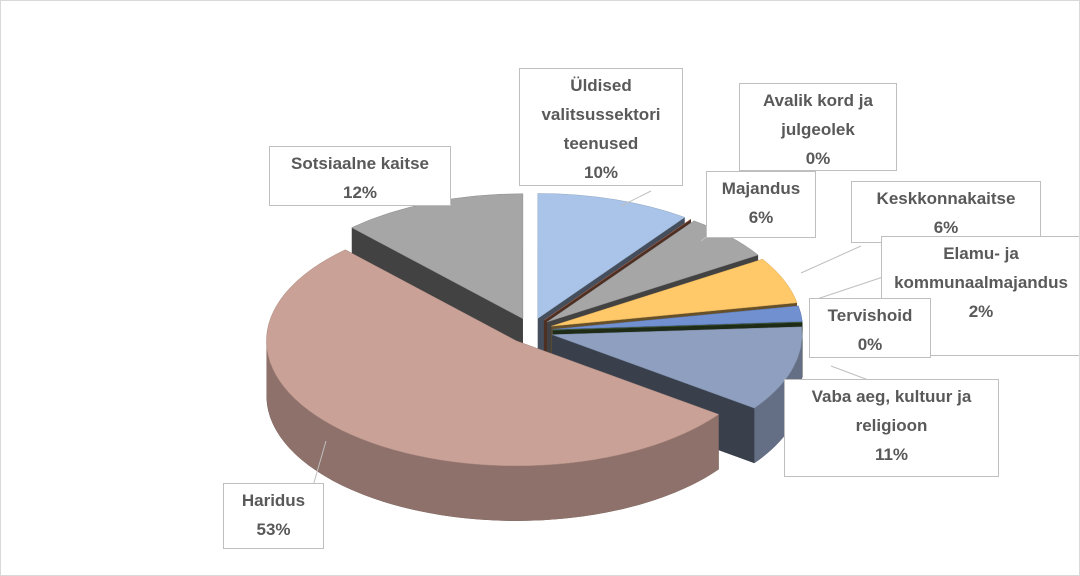 This screenshot has width=1080, height=576. Describe the element at coordinates (273, 500) in the screenshot. I see `label-name: Haridus` at that location.